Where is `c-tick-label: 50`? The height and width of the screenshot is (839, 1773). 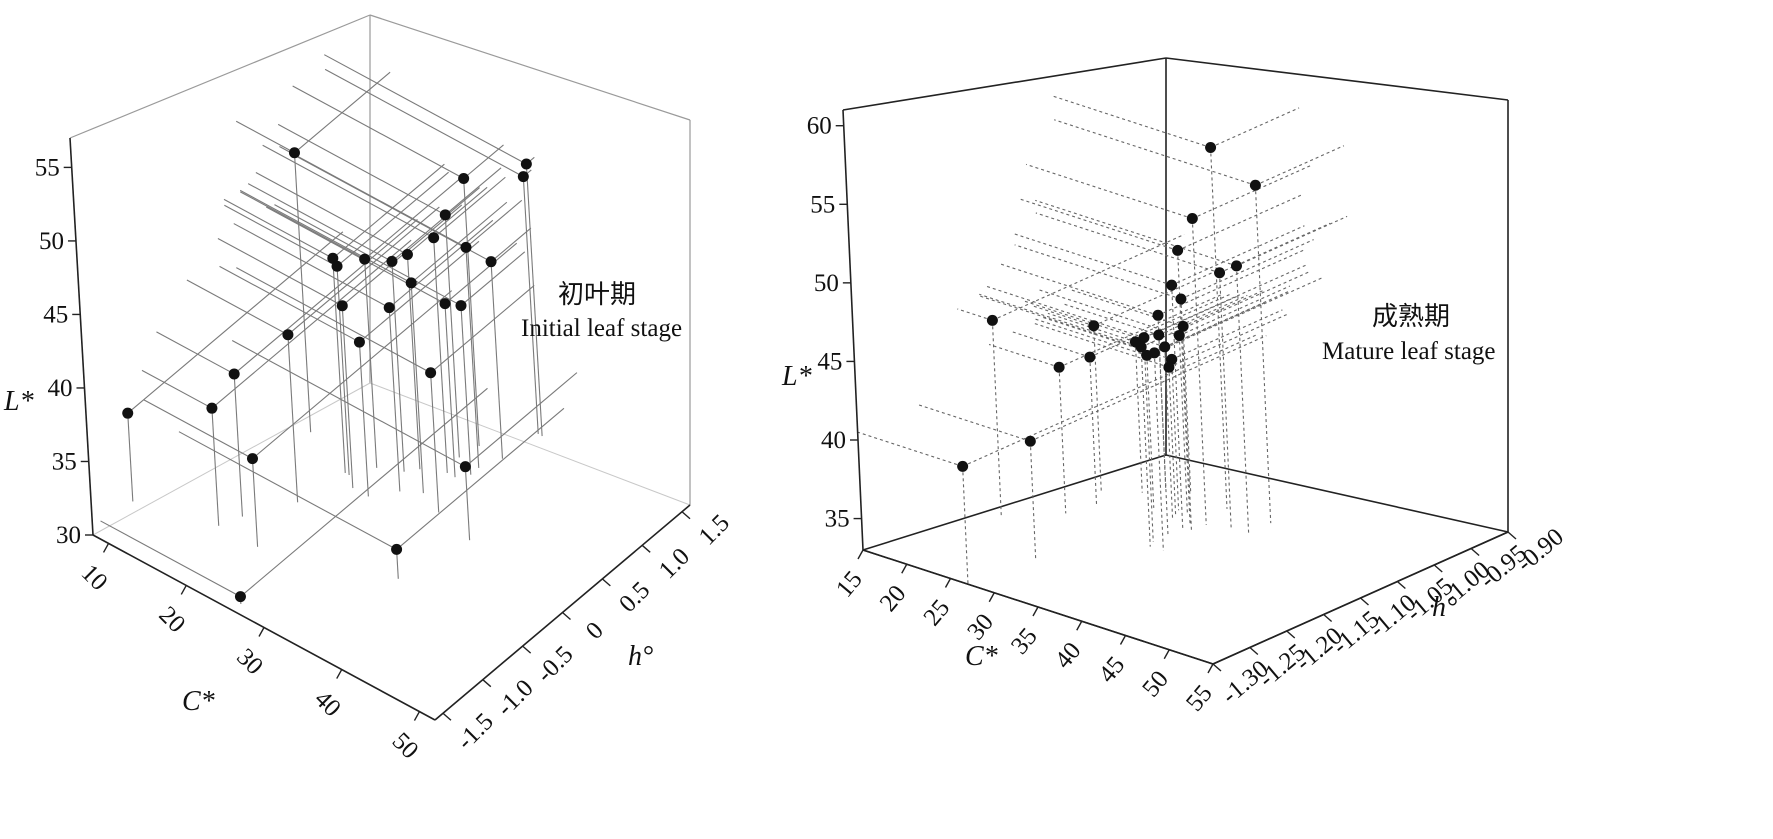 c-tick-label: 50 is located at coordinates (1155, 684).